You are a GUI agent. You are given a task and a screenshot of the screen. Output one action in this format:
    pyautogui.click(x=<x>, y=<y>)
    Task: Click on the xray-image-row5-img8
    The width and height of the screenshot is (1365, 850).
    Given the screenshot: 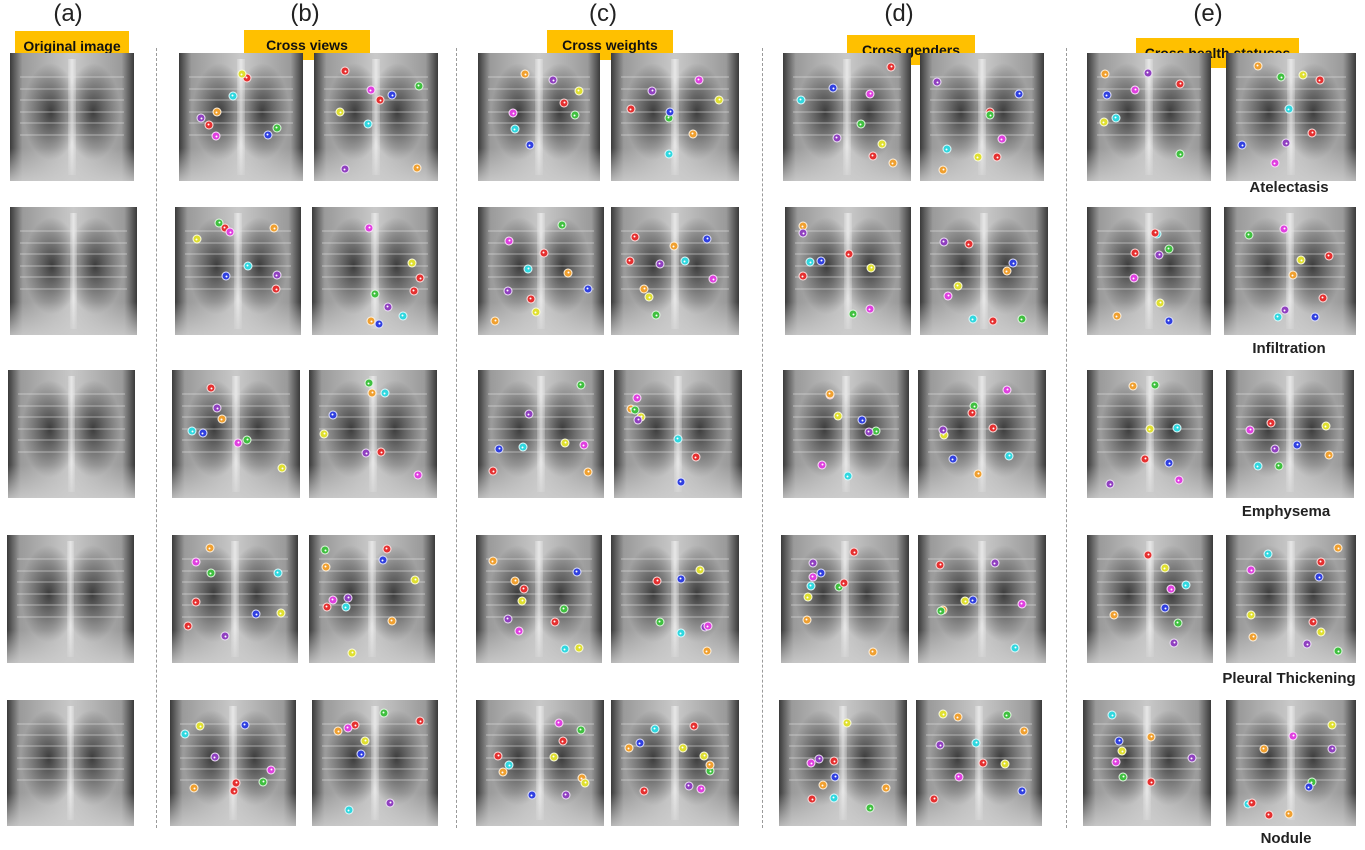 What is the action you would take?
    pyautogui.click(x=1147, y=763)
    